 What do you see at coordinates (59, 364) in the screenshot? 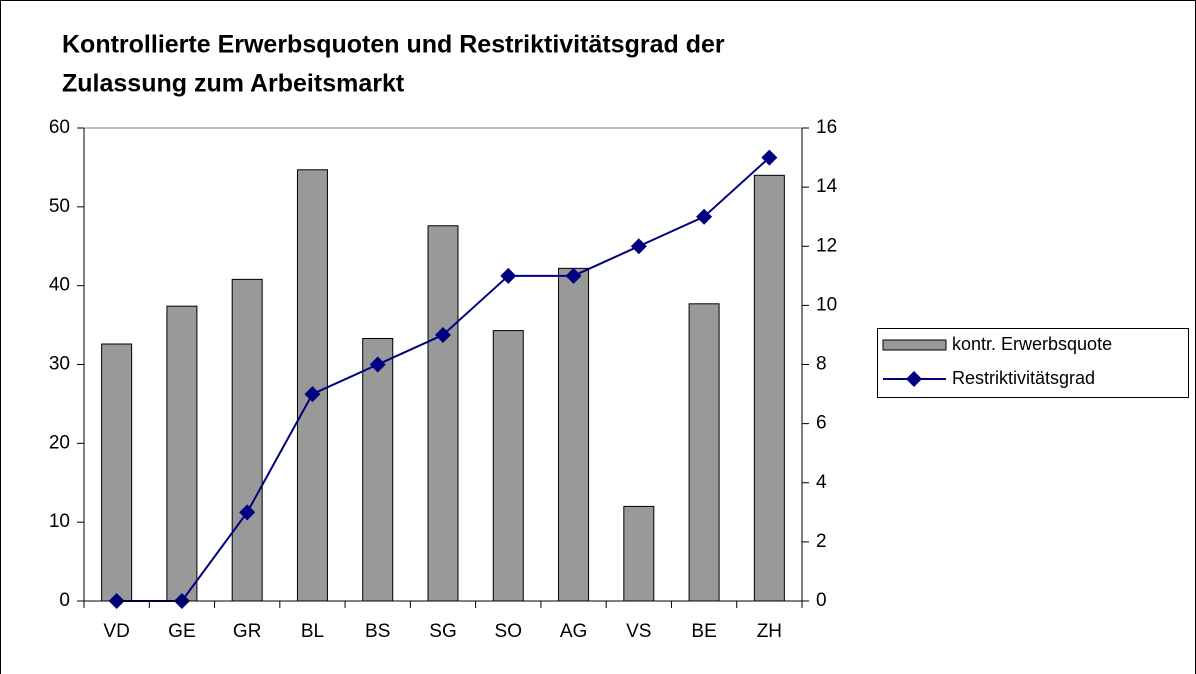
I see `y-tick-label: 30` at bounding box center [59, 364].